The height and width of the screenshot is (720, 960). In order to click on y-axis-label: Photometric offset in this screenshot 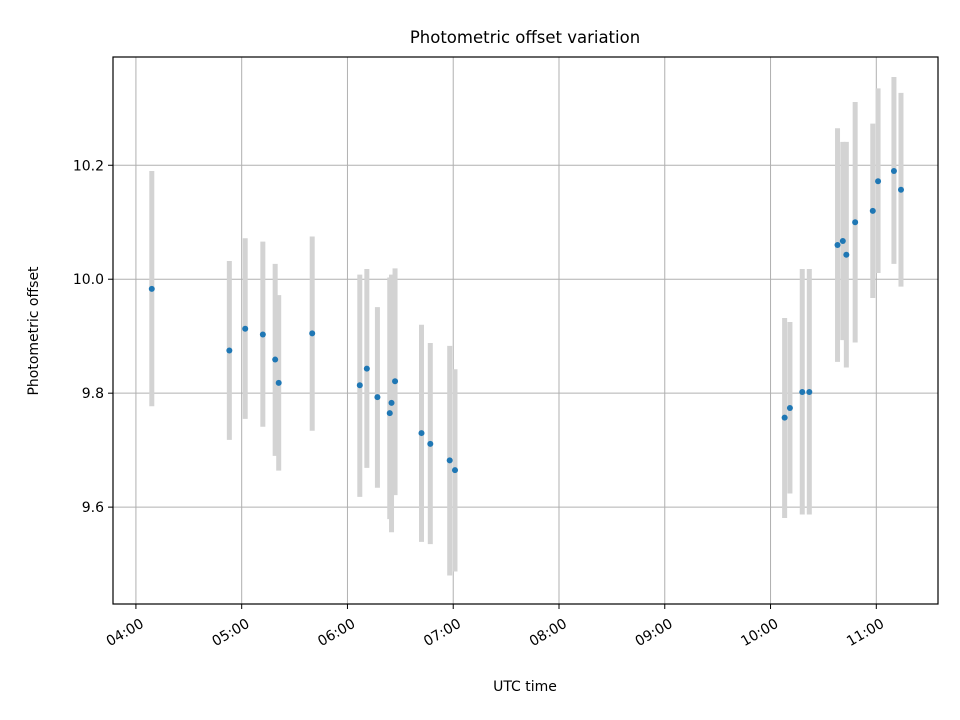, I will do `click(34, 331)`.